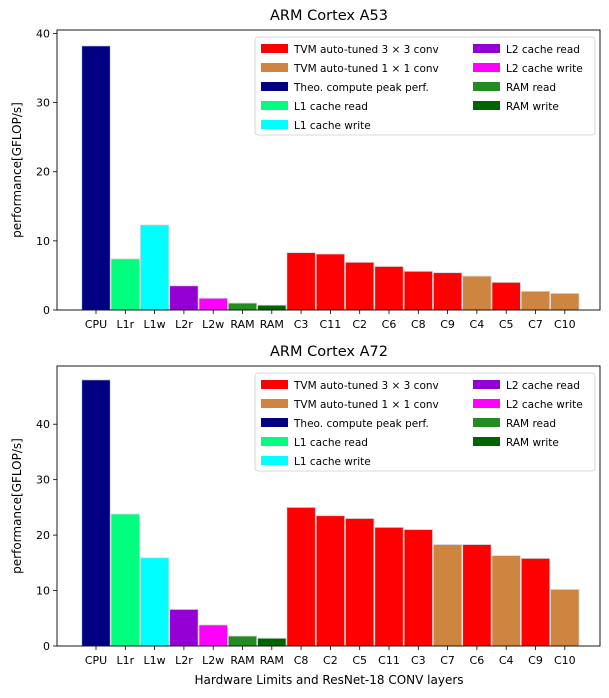 Image resolution: width=609 pixels, height=698 pixels. Describe the element at coordinates (329, 16) in the screenshot. I see `chart-title: ARM Cortex A53` at that location.